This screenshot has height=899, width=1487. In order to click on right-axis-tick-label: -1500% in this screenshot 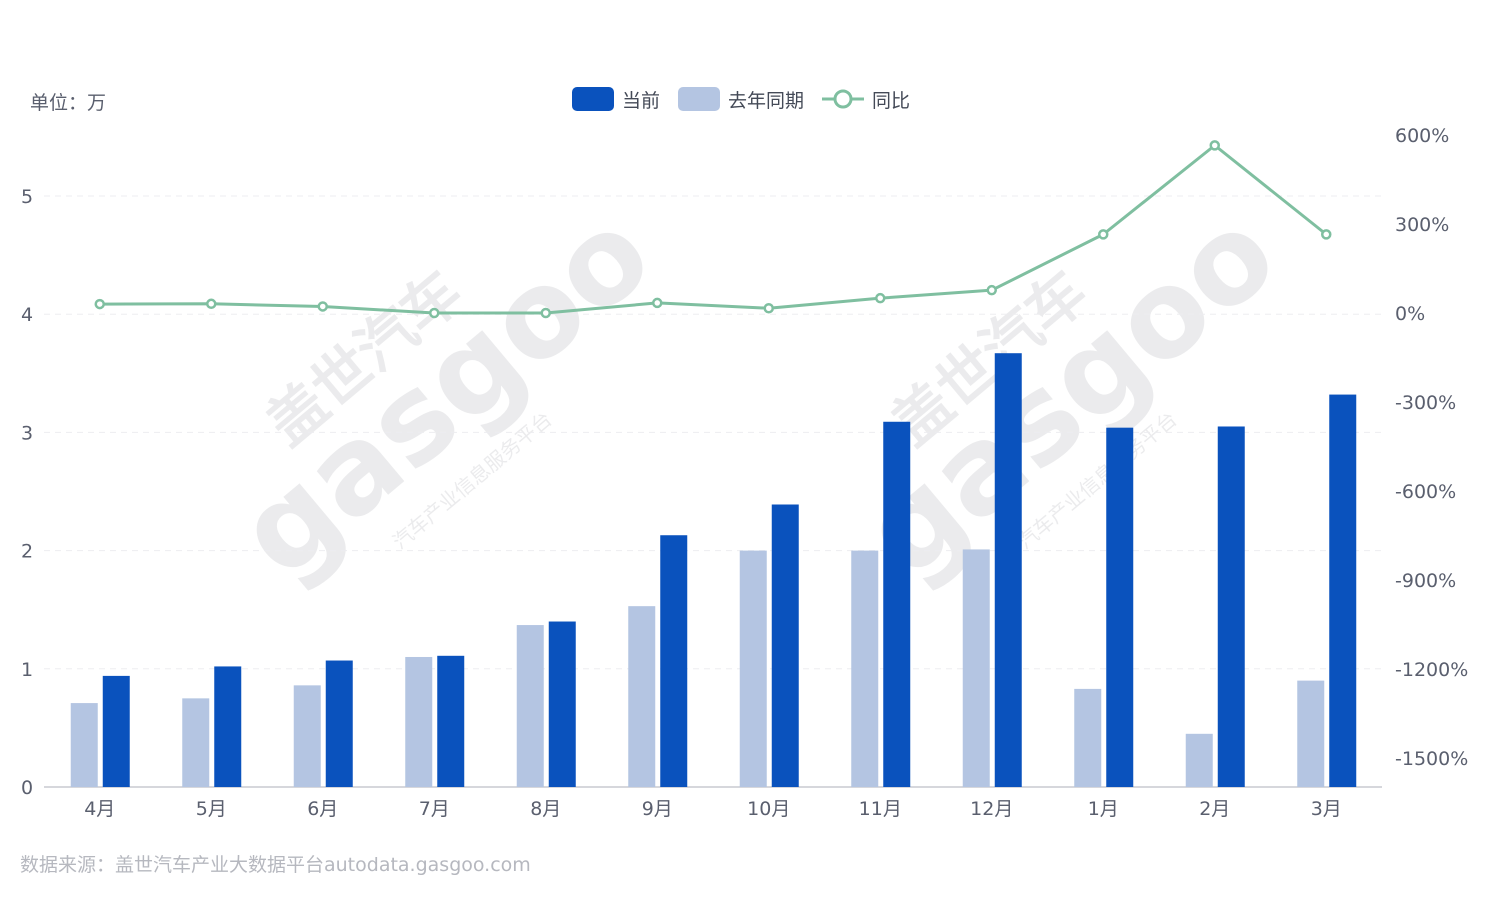, I will do `click(1431, 759)`.